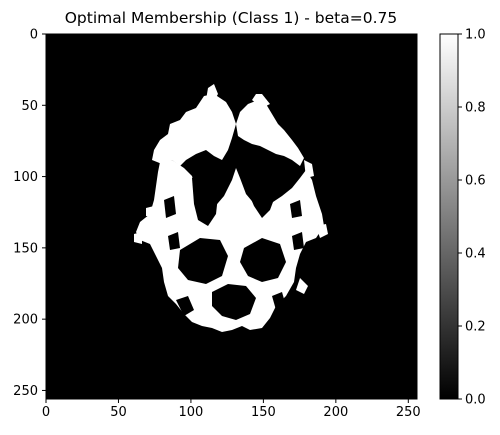 Image resolution: width=500 pixels, height=435 pixels. Describe the element at coordinates (29, 213) in the screenshot. I see `y-axis: 0 50 100 150 200 250` at that location.